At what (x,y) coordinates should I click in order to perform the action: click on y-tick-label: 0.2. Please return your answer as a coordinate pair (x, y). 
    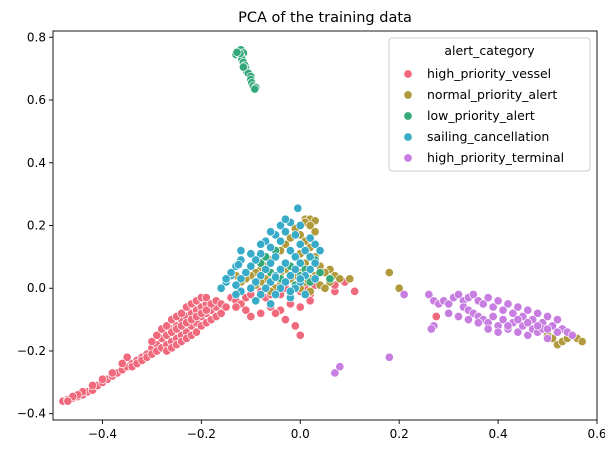
    Looking at the image, I should click on (36, 226).